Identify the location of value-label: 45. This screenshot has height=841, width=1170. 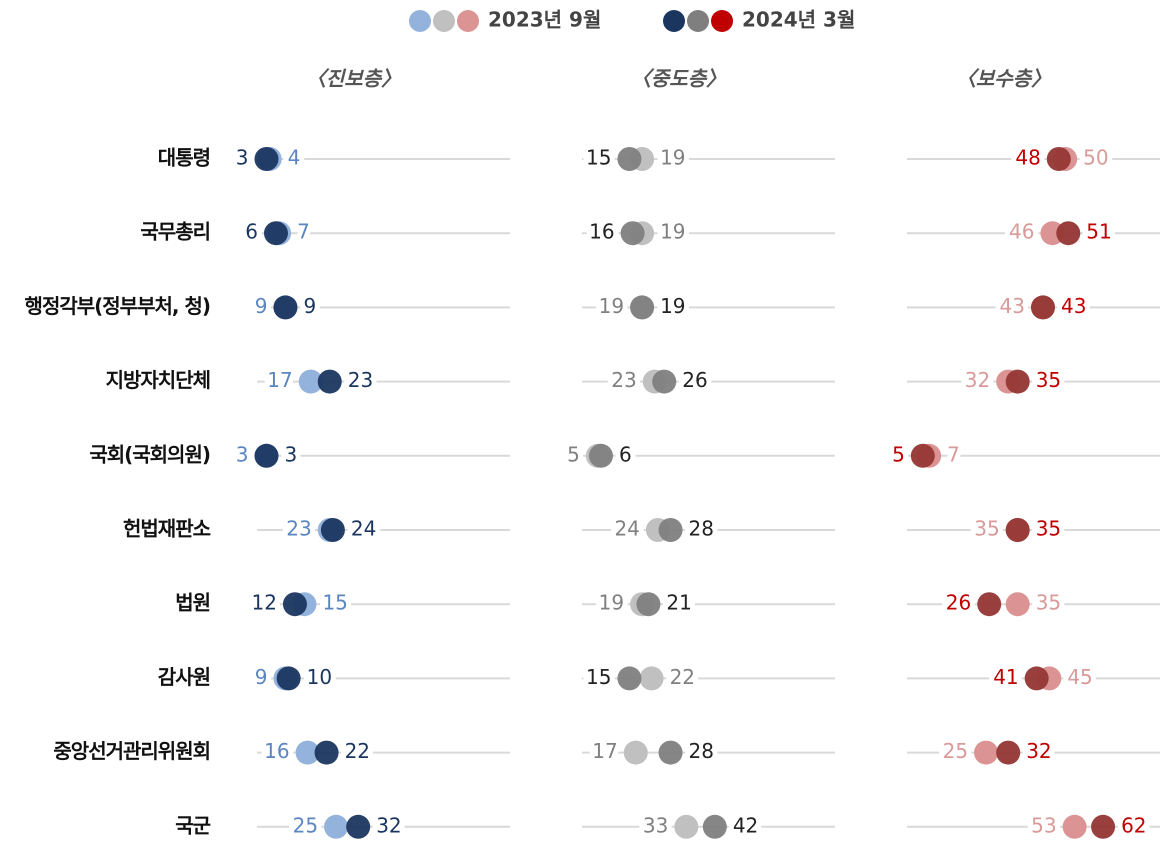
(1079, 677).